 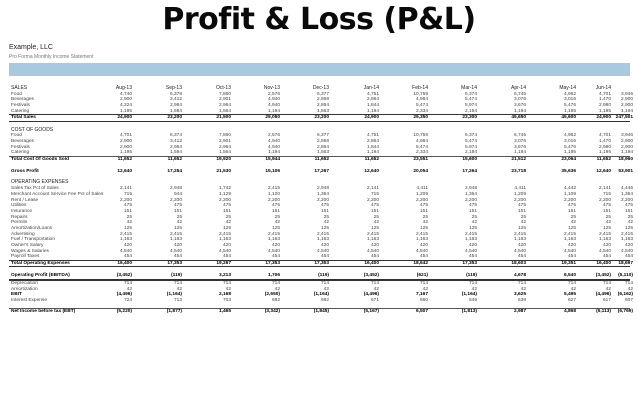 What do you see at coordinates (319, 183) in the screenshot?
I see `section-header: OPERATING EXPENSES` at bounding box center [319, 183].